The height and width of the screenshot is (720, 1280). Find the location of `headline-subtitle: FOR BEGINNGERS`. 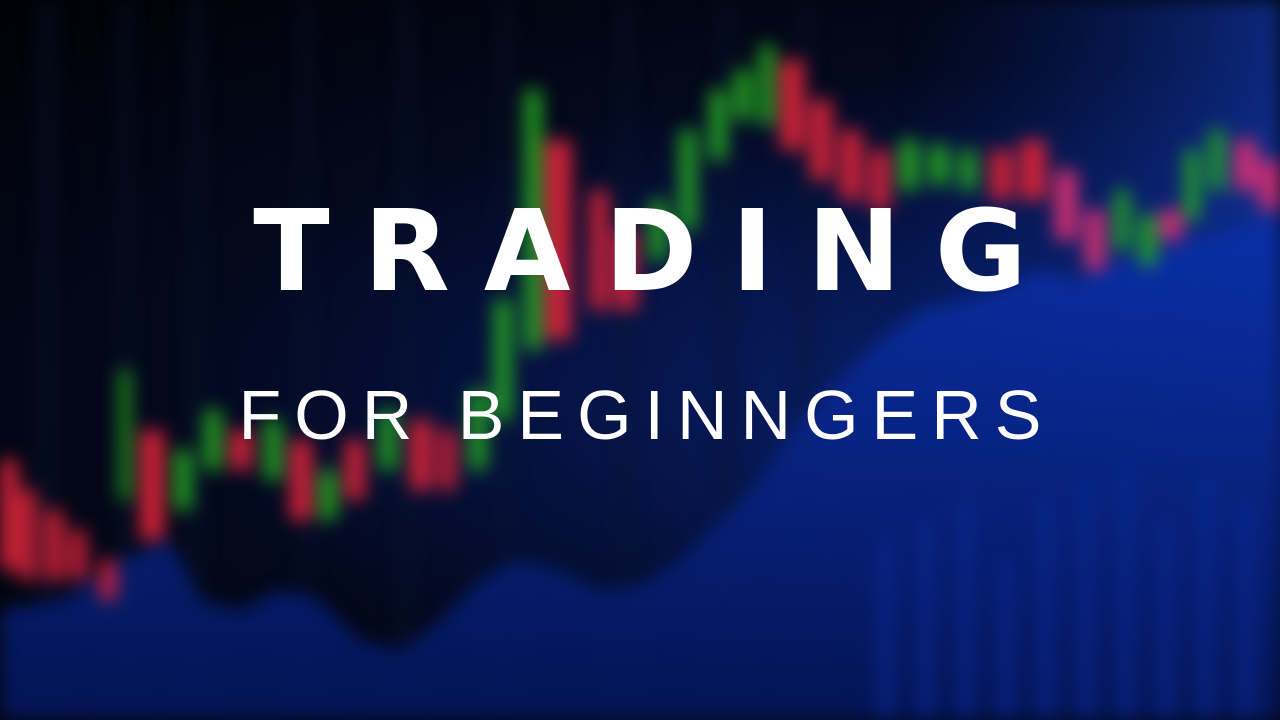

headline-subtitle: FOR BEGINNGERS is located at coordinates (646, 415).